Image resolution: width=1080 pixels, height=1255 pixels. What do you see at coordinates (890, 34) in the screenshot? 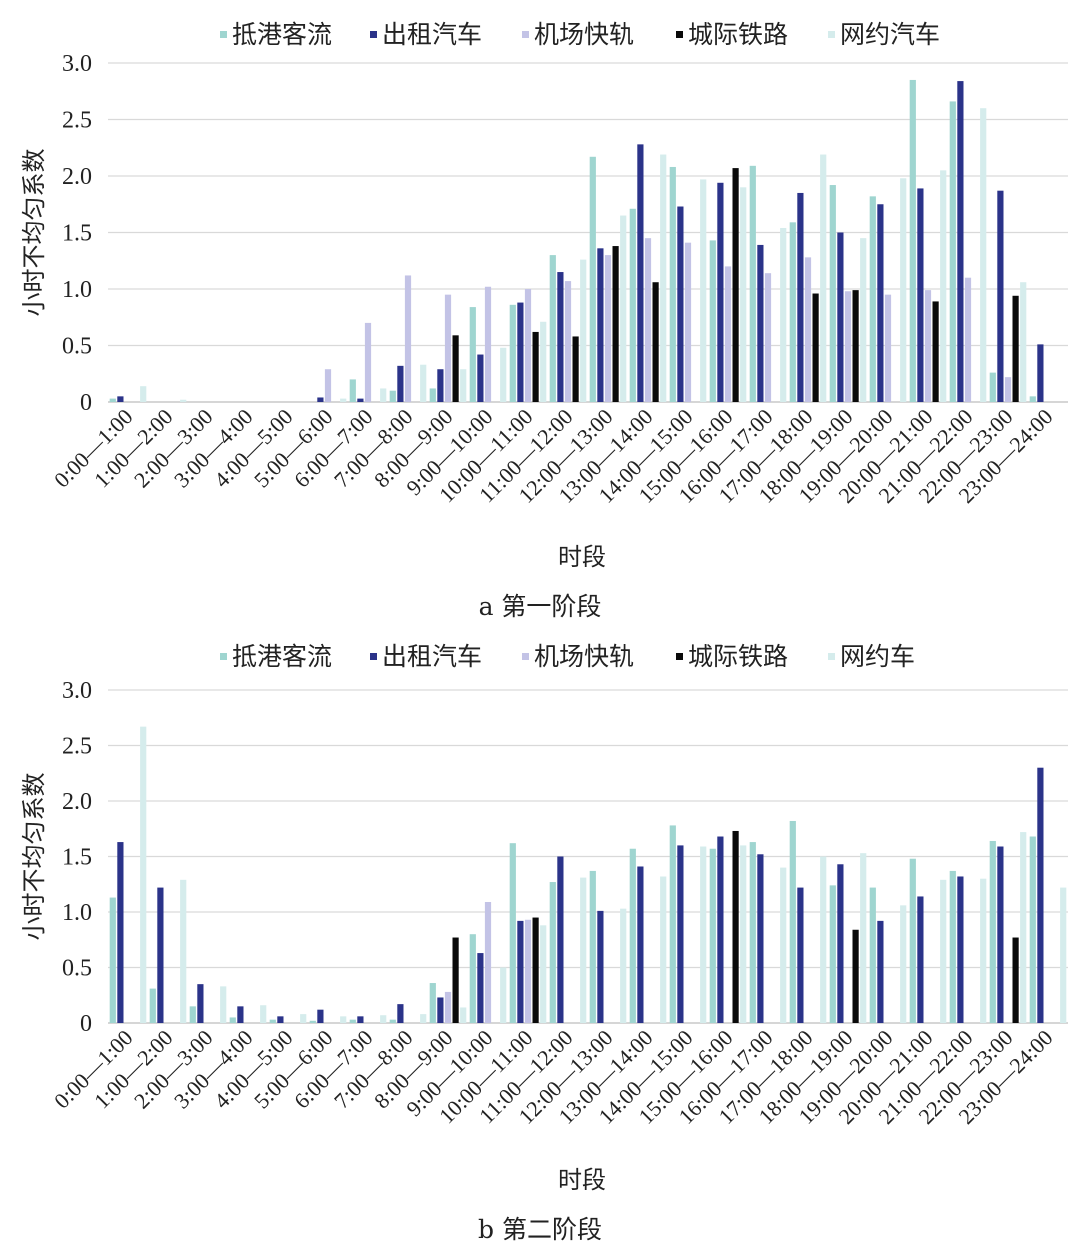
I see `legend-label-5: 网约汽车` at bounding box center [890, 34].